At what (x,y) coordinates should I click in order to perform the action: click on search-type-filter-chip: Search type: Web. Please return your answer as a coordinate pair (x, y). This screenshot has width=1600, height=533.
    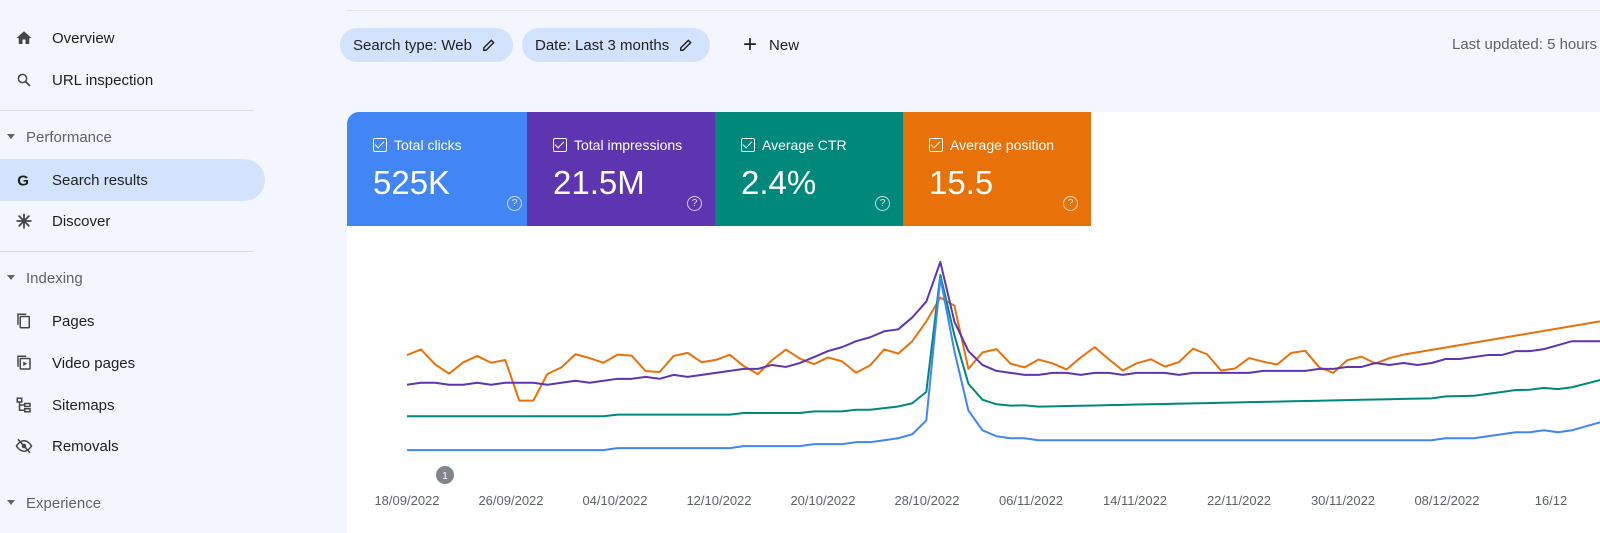
    Looking at the image, I should click on (426, 45).